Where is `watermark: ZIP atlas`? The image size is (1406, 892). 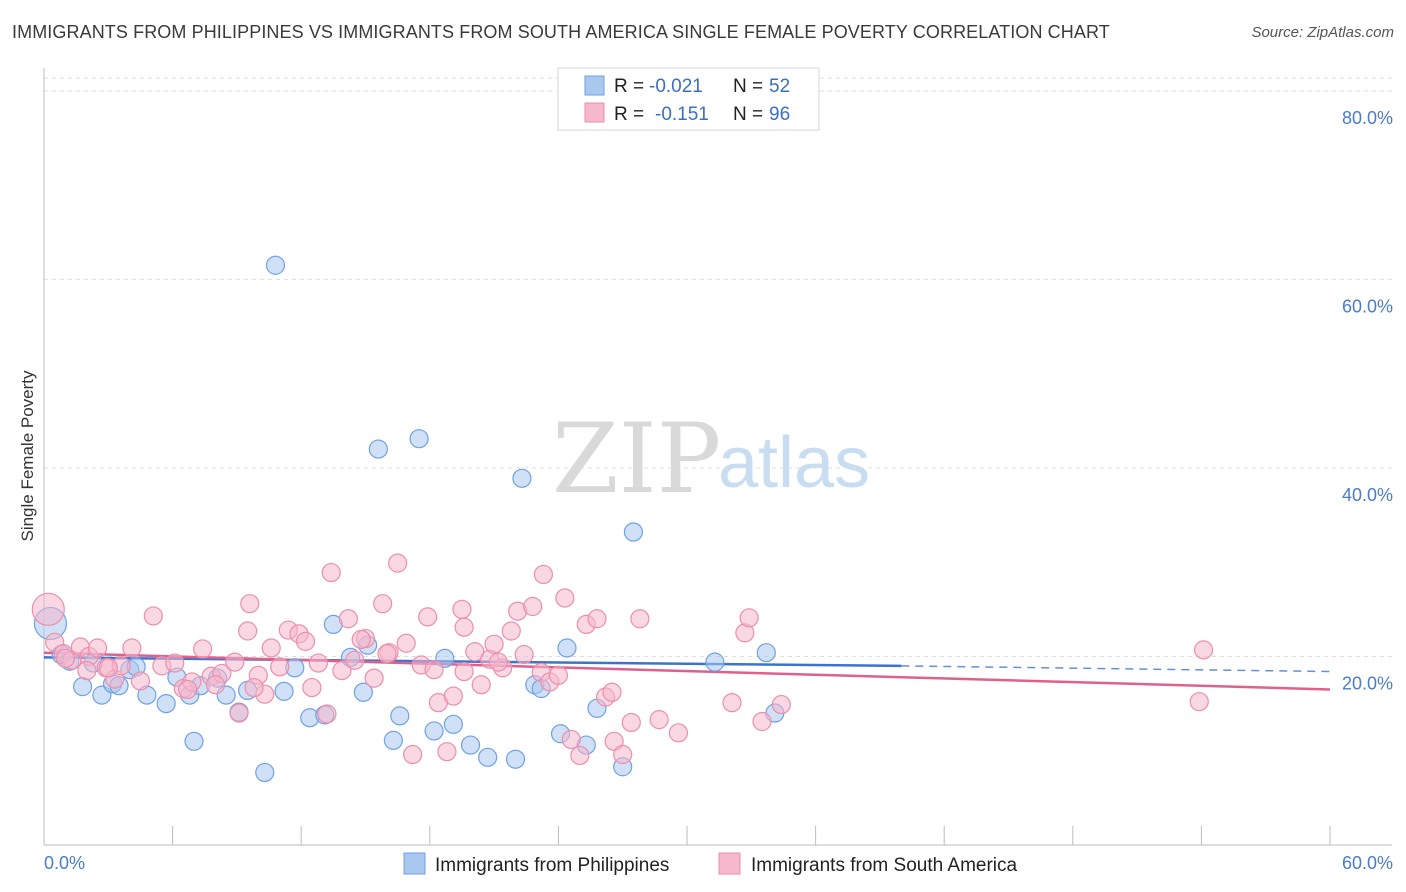
watermark: ZIP atlas is located at coordinates (711, 459).